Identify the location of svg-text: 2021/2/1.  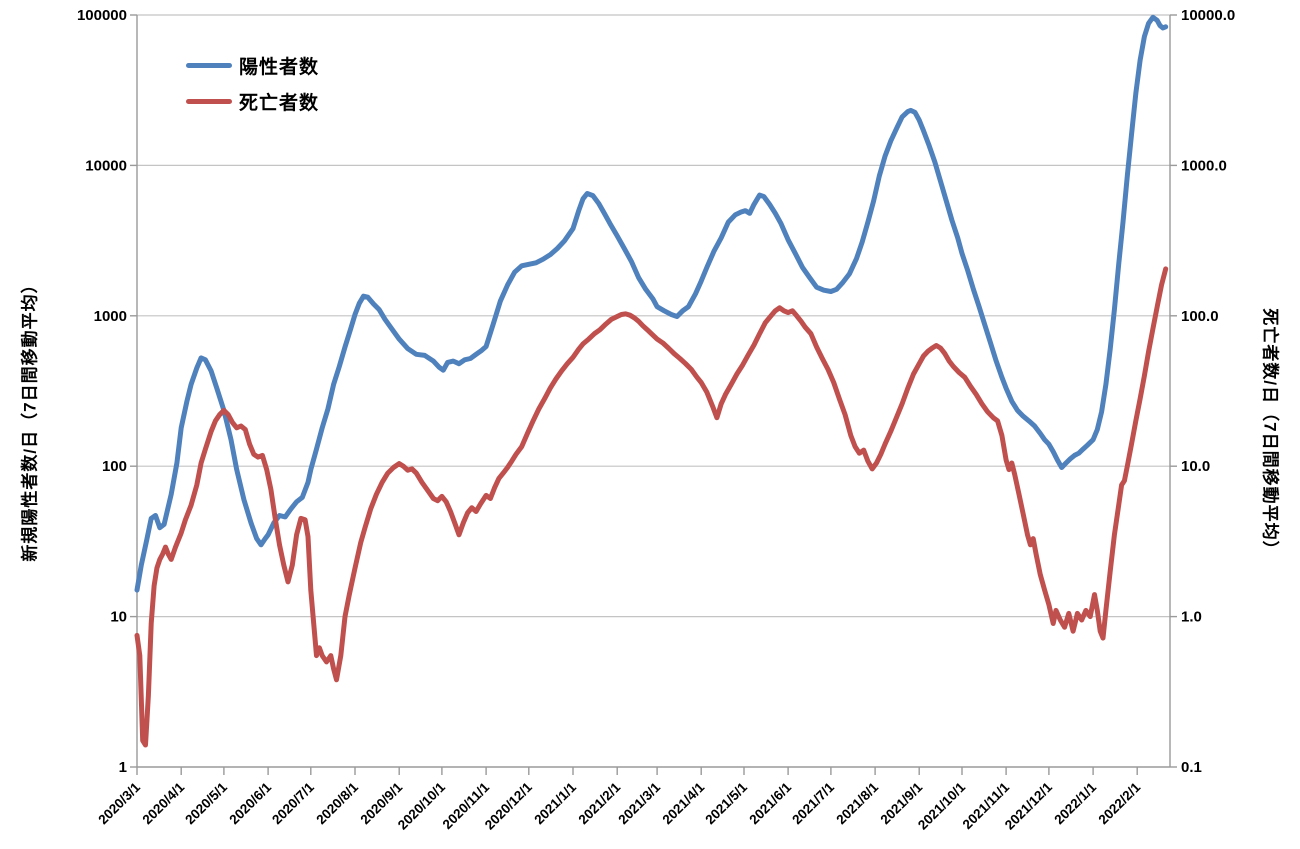
(600, 803).